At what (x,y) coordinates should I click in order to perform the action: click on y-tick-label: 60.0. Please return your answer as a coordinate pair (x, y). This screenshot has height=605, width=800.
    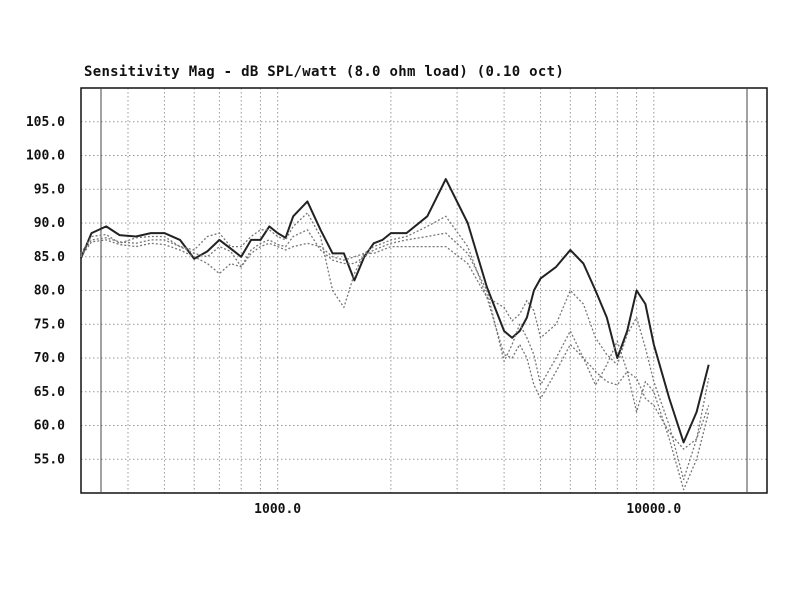
    Looking at the image, I should click on (49, 426).